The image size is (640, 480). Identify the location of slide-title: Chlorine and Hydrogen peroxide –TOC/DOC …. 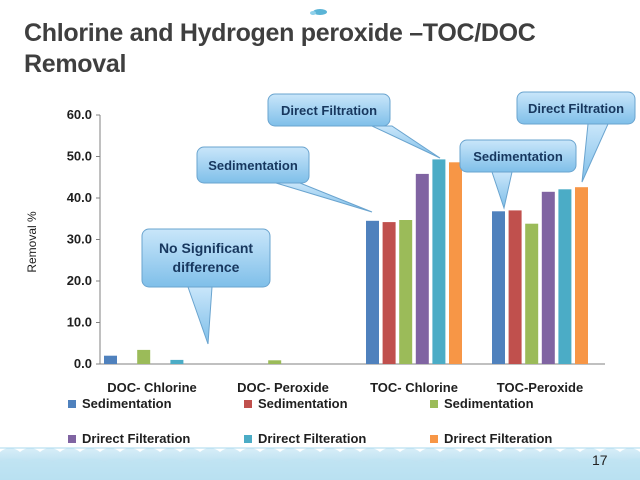
(314, 49).